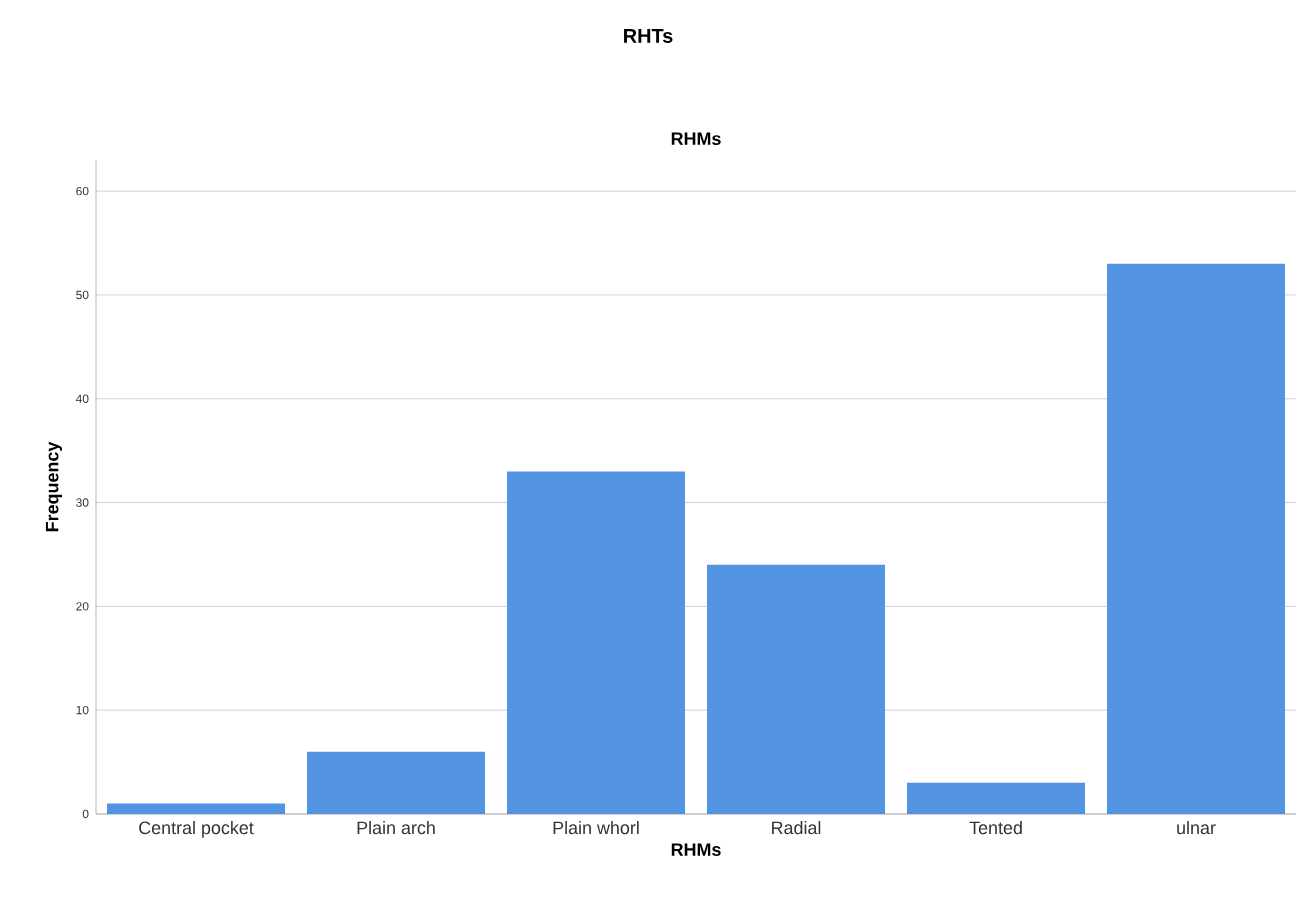  Describe the element at coordinates (696, 138) in the screenshot. I see `chart-subtitle: RHMs` at that location.